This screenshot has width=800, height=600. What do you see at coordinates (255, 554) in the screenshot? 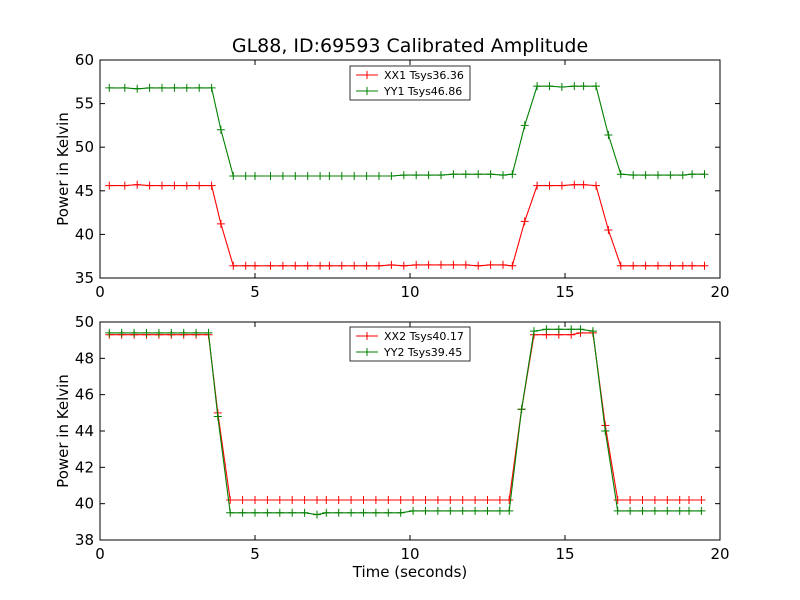
I see `x-tick-label: 5` at bounding box center [255, 554].